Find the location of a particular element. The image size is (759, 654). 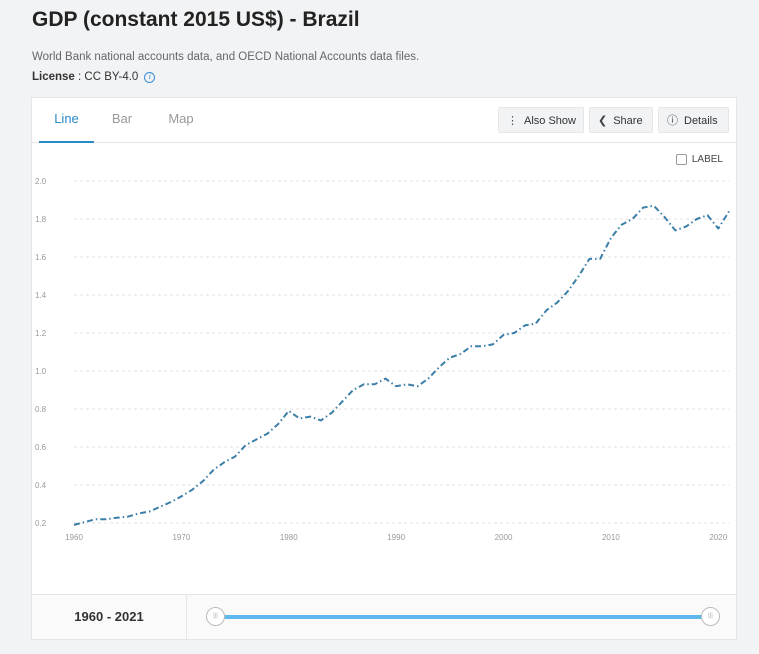

share-icon: ❮ is located at coordinates (603, 121).